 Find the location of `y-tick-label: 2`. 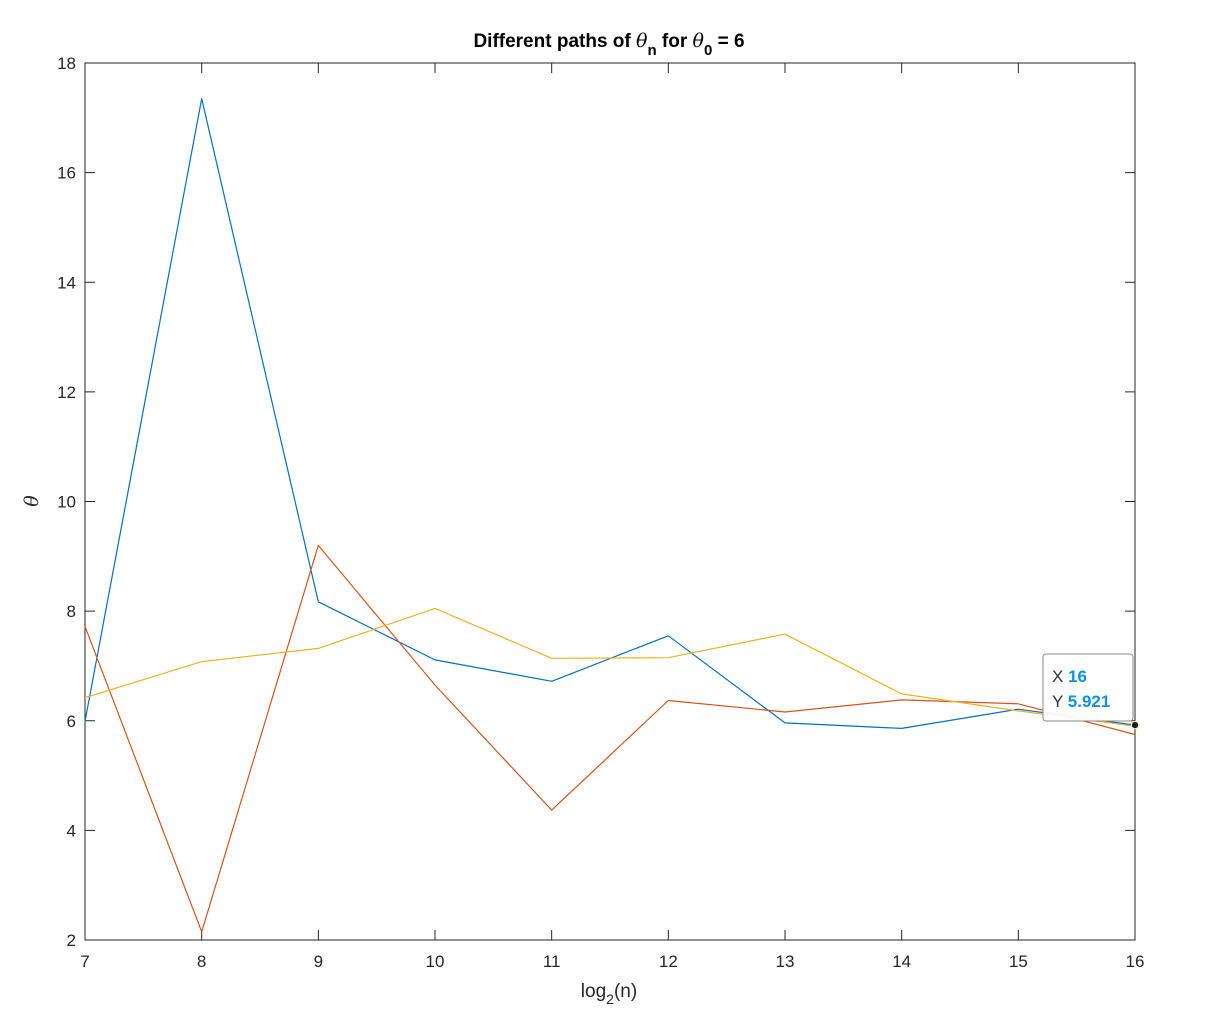

y-tick-label: 2 is located at coordinates (71, 940).